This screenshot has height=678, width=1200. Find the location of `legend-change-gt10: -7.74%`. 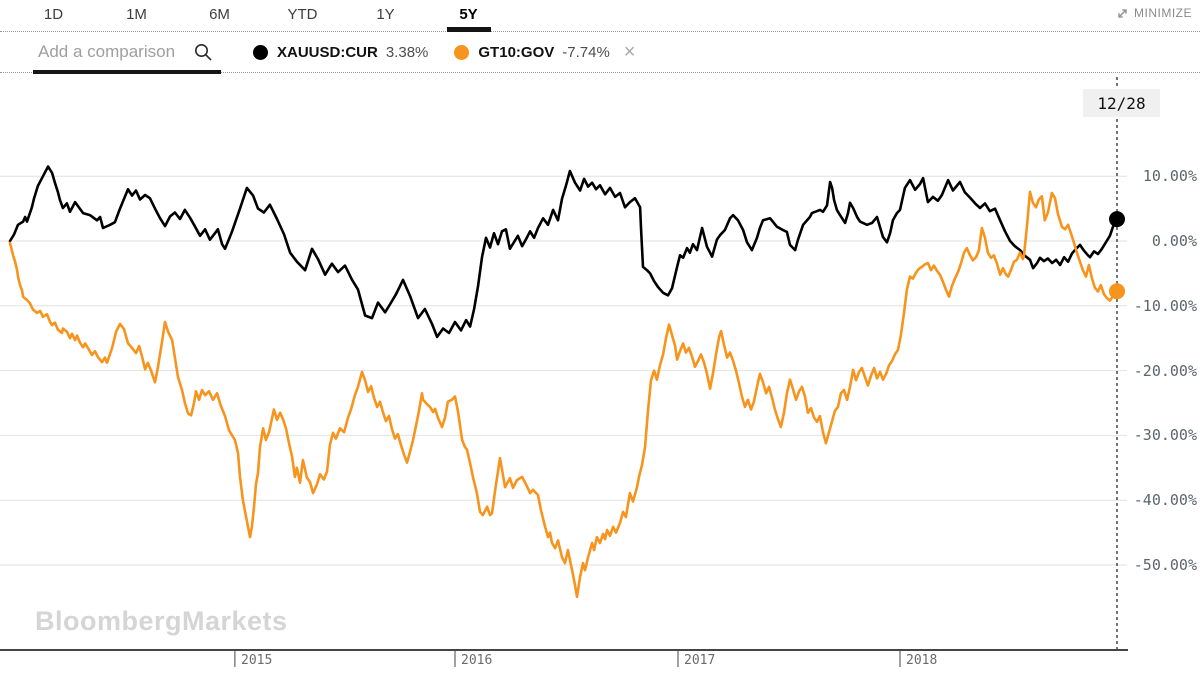

legend-change-gt10: -7.74% is located at coordinates (586, 52).